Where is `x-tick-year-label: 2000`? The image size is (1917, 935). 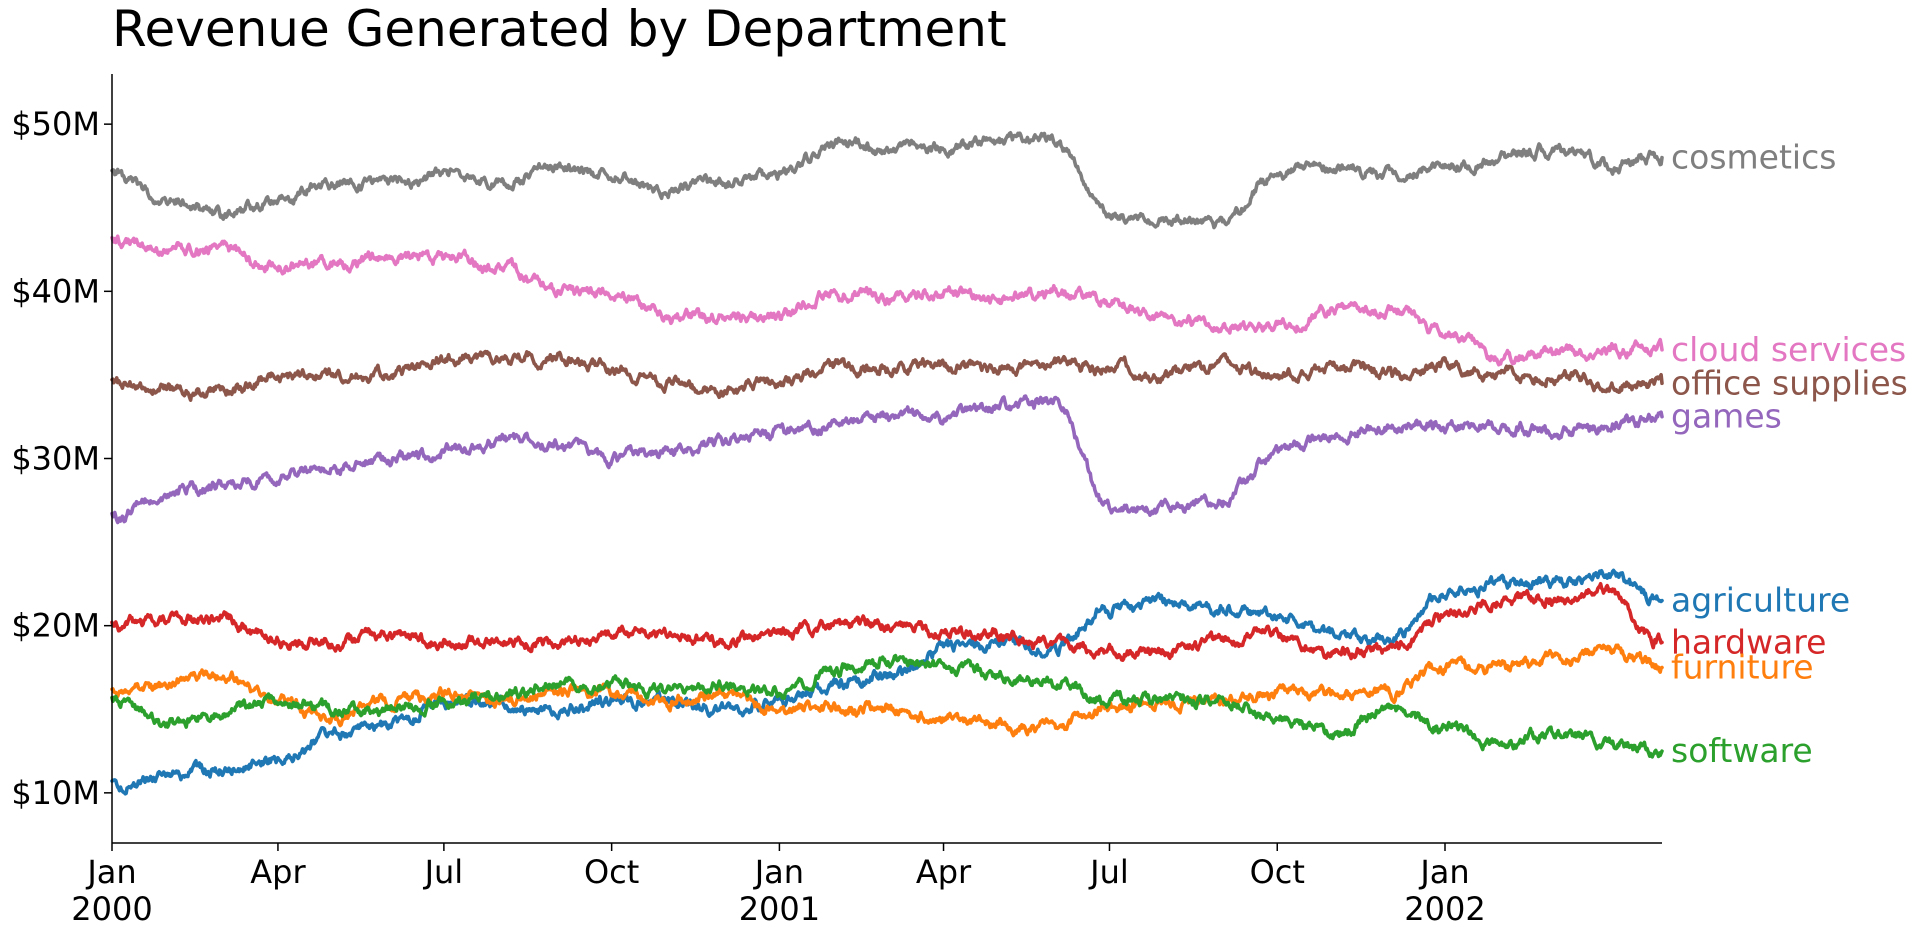
x-tick-year-label: 2000 is located at coordinates (111, 909).